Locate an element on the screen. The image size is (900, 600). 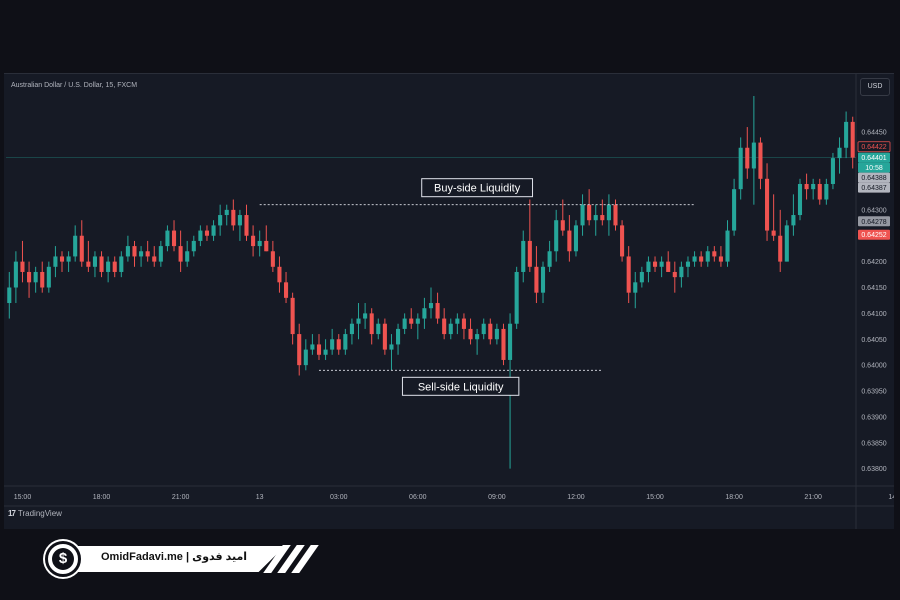
price-label: 0.64401 is located at coordinates (873, 158).